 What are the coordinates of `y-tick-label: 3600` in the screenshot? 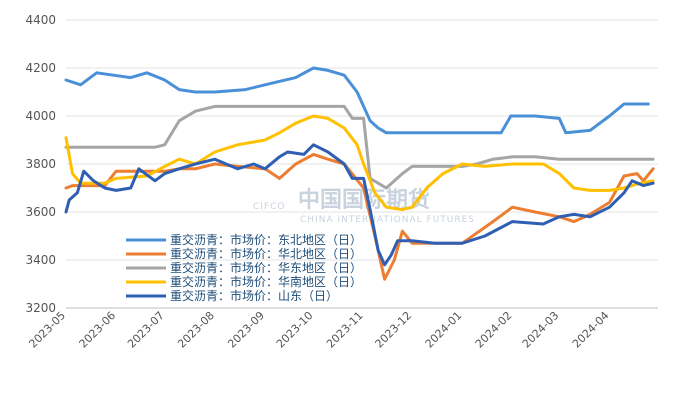 It's located at (40, 212).